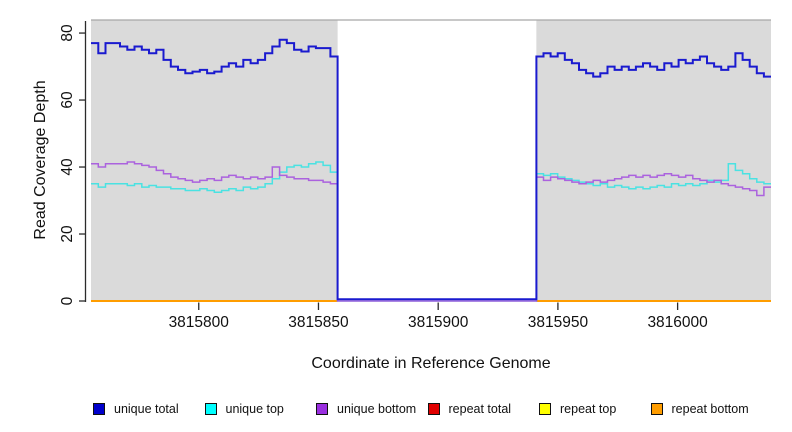 The image size is (792, 432). Describe the element at coordinates (545, 409) in the screenshot. I see `legend-swatch-repeat-top` at that location.